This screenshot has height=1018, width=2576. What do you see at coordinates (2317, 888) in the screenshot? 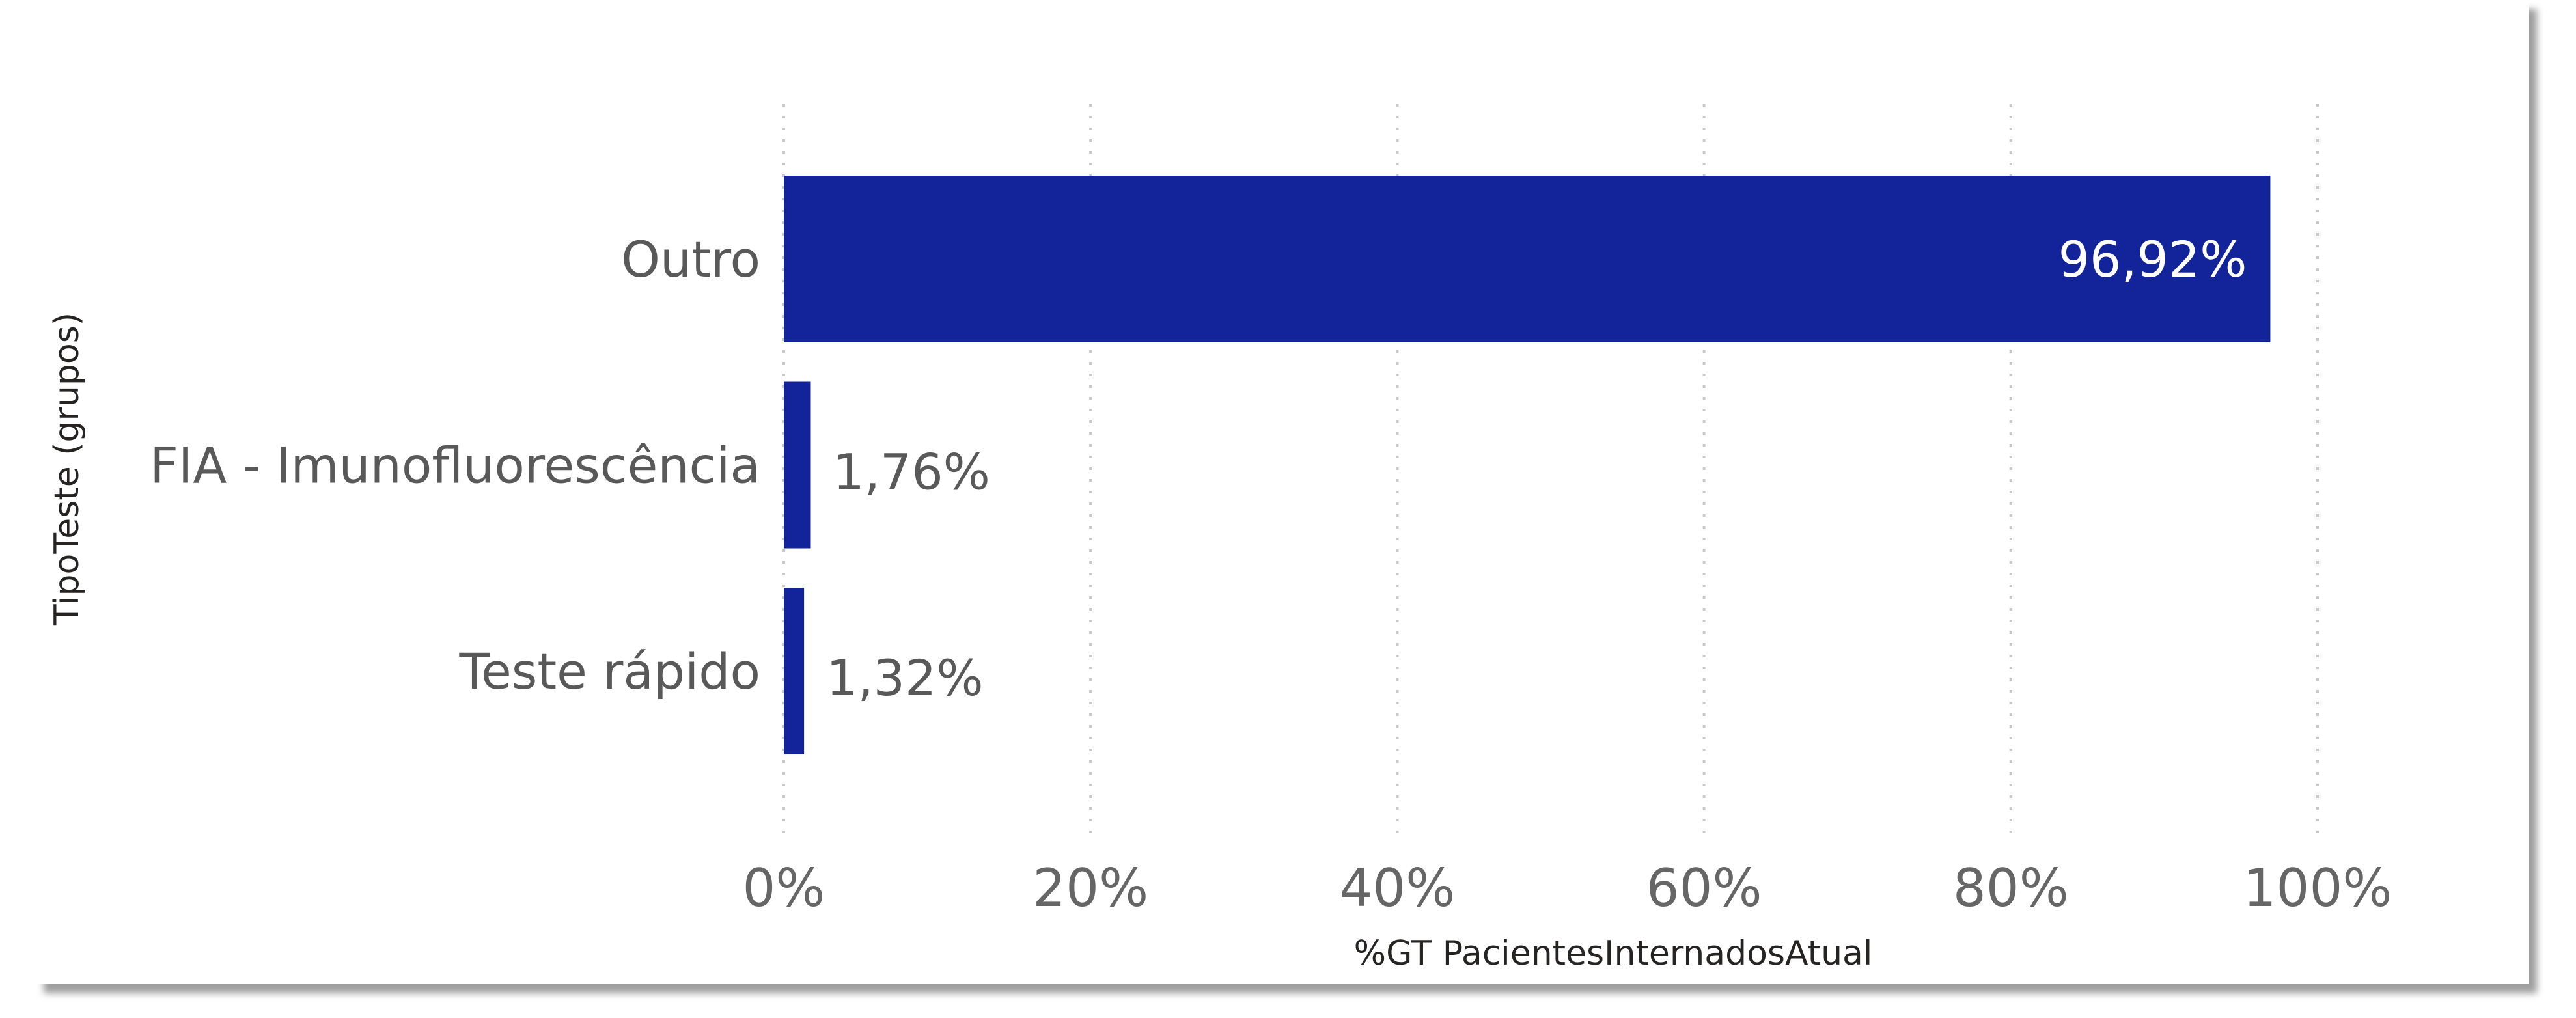
I see `x-tick-label: 100%` at bounding box center [2317, 888].